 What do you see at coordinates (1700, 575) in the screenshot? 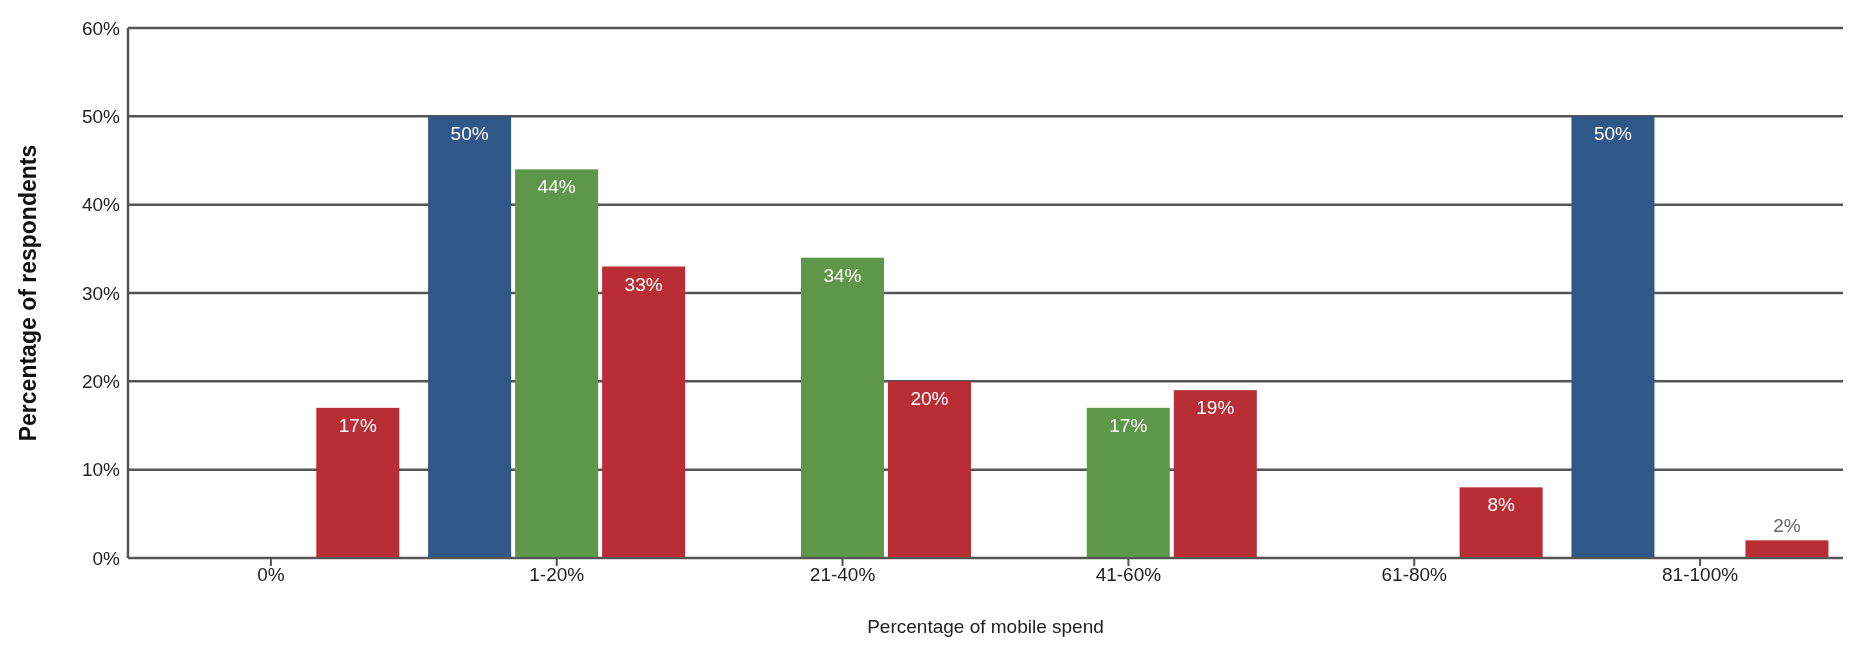
I see `x-tick-label: 81-100%` at bounding box center [1700, 575].